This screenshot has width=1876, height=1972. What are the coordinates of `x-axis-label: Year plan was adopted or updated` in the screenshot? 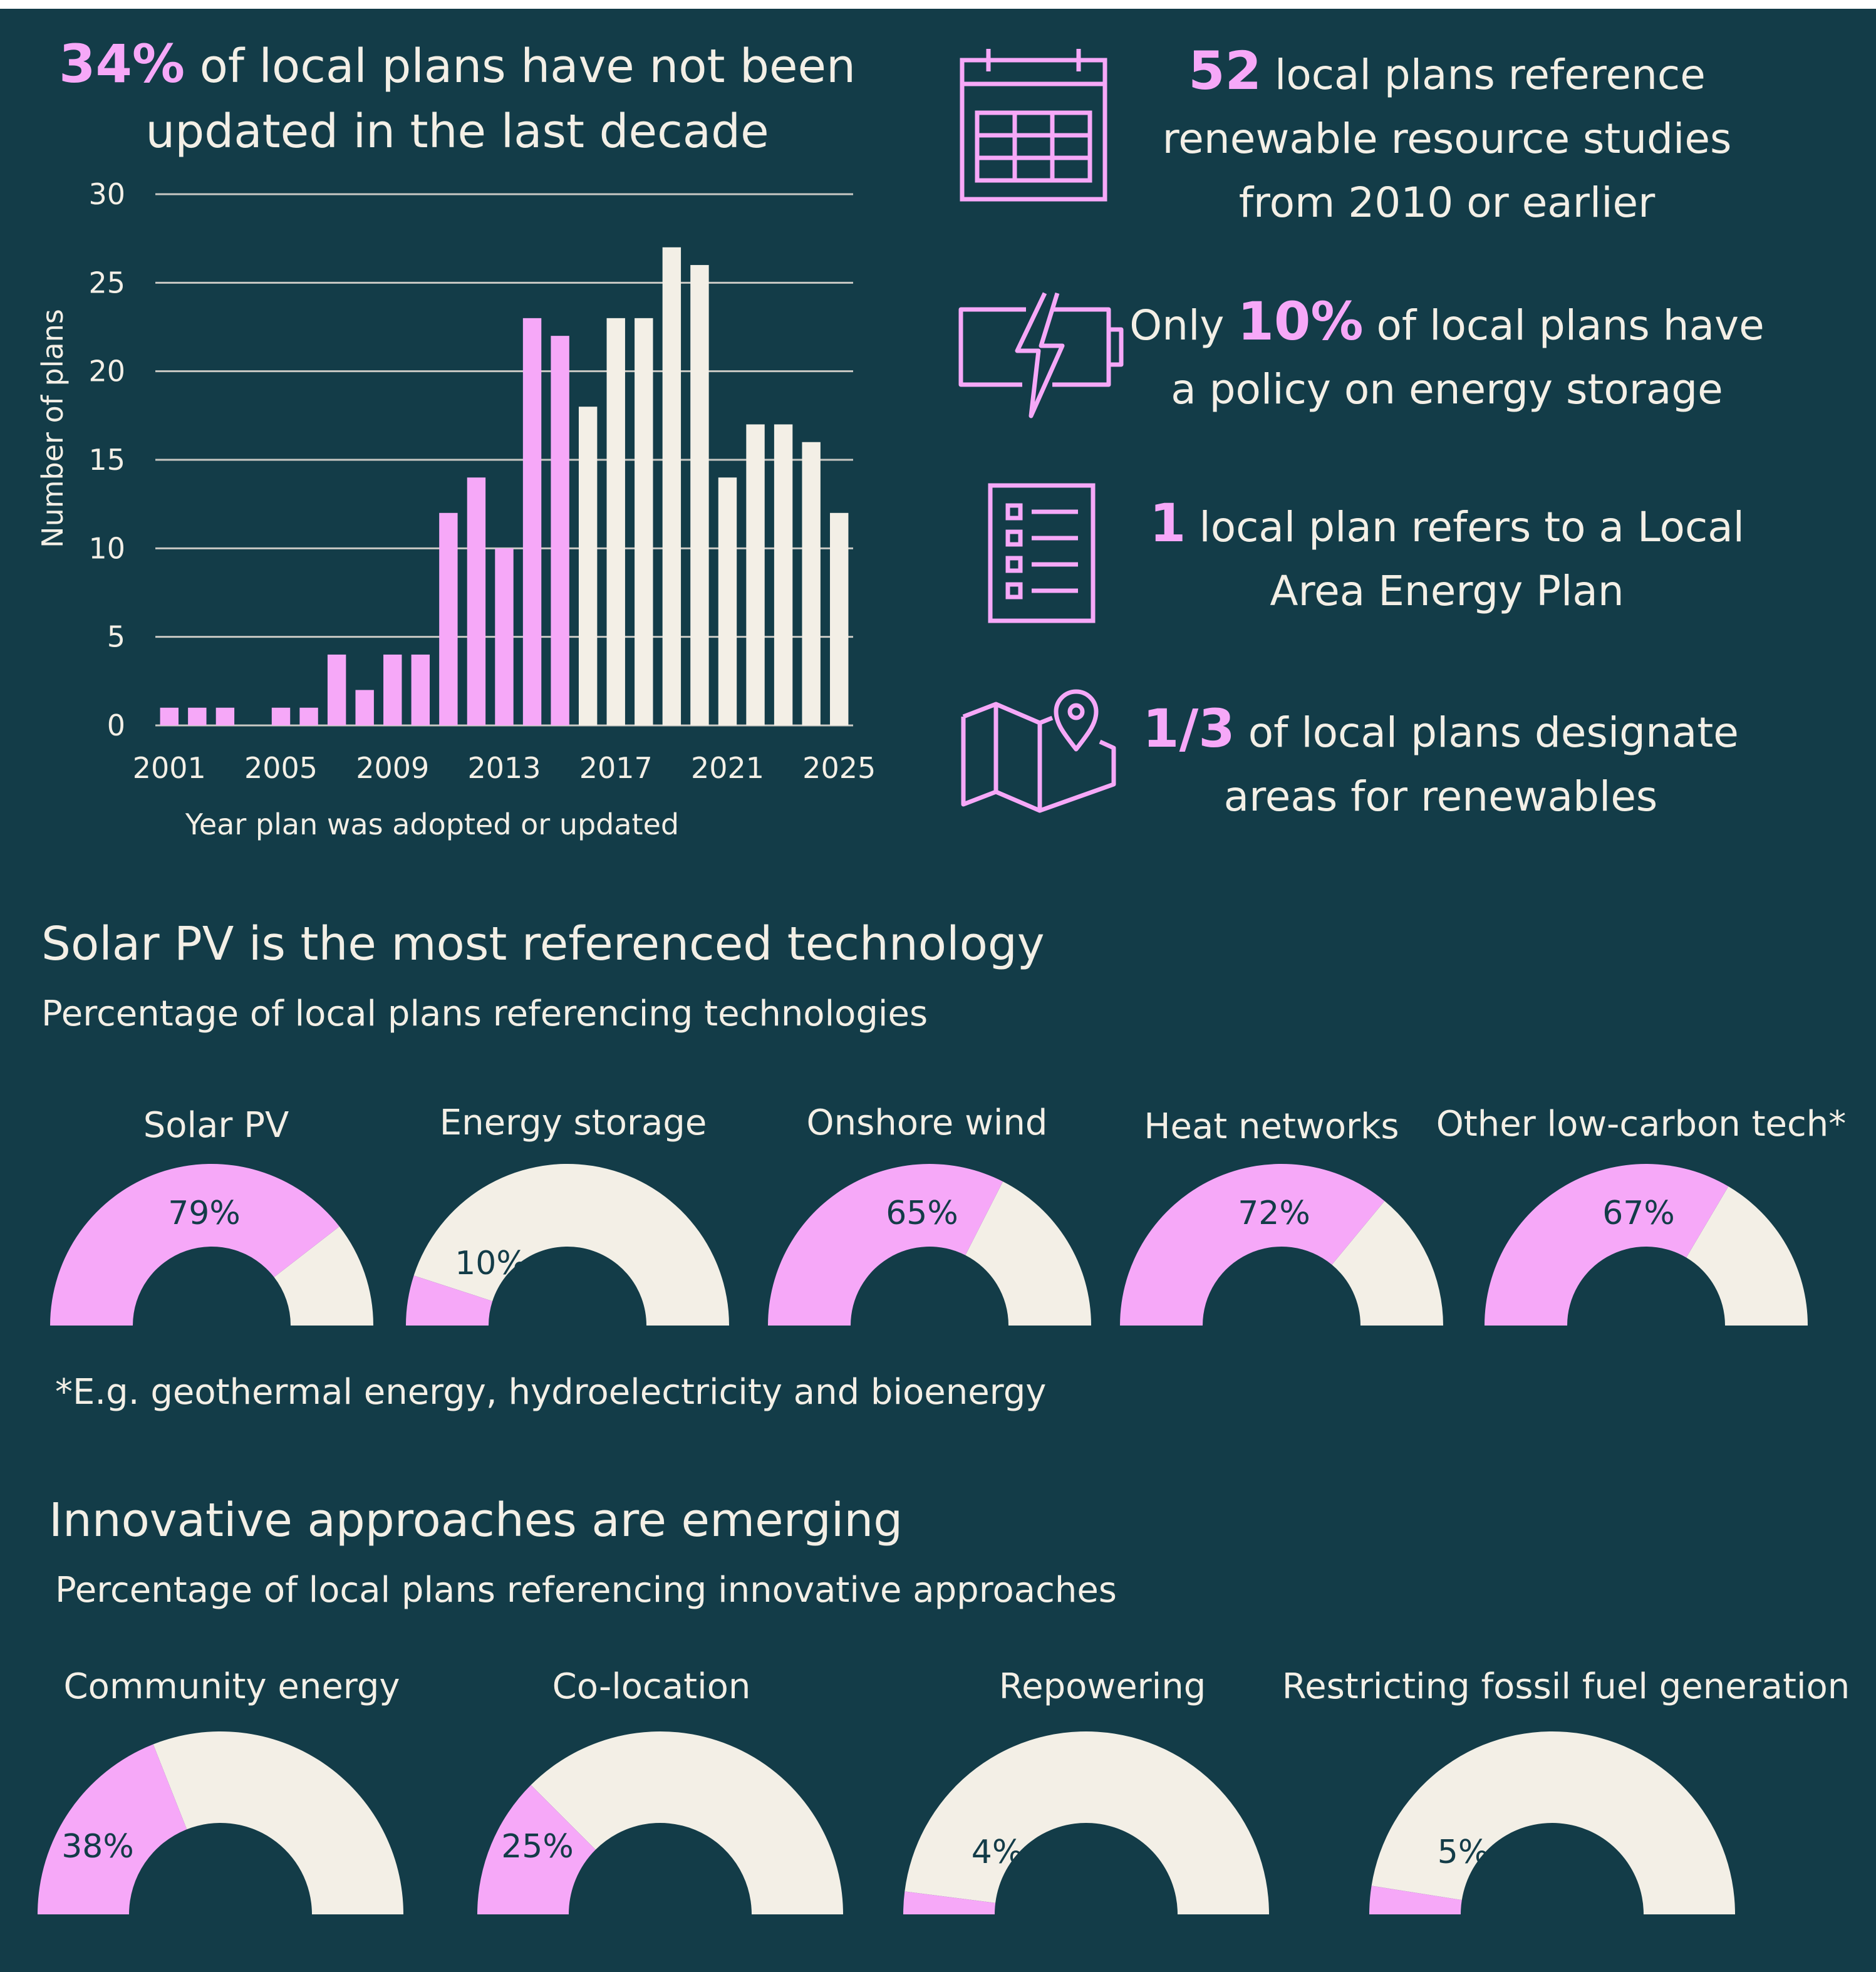 It's located at (432, 824).